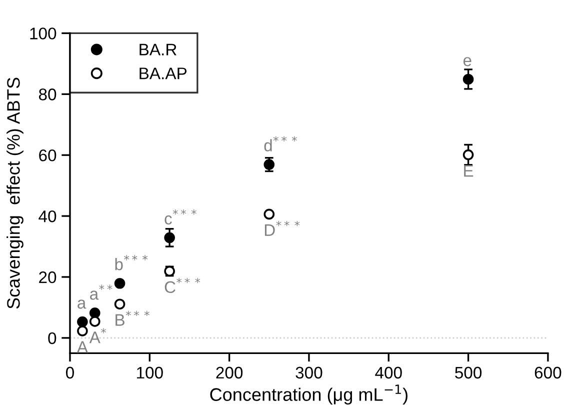 The image size is (569, 405). What do you see at coordinates (82, 347) in the screenshot?
I see `annotation: A` at bounding box center [82, 347].